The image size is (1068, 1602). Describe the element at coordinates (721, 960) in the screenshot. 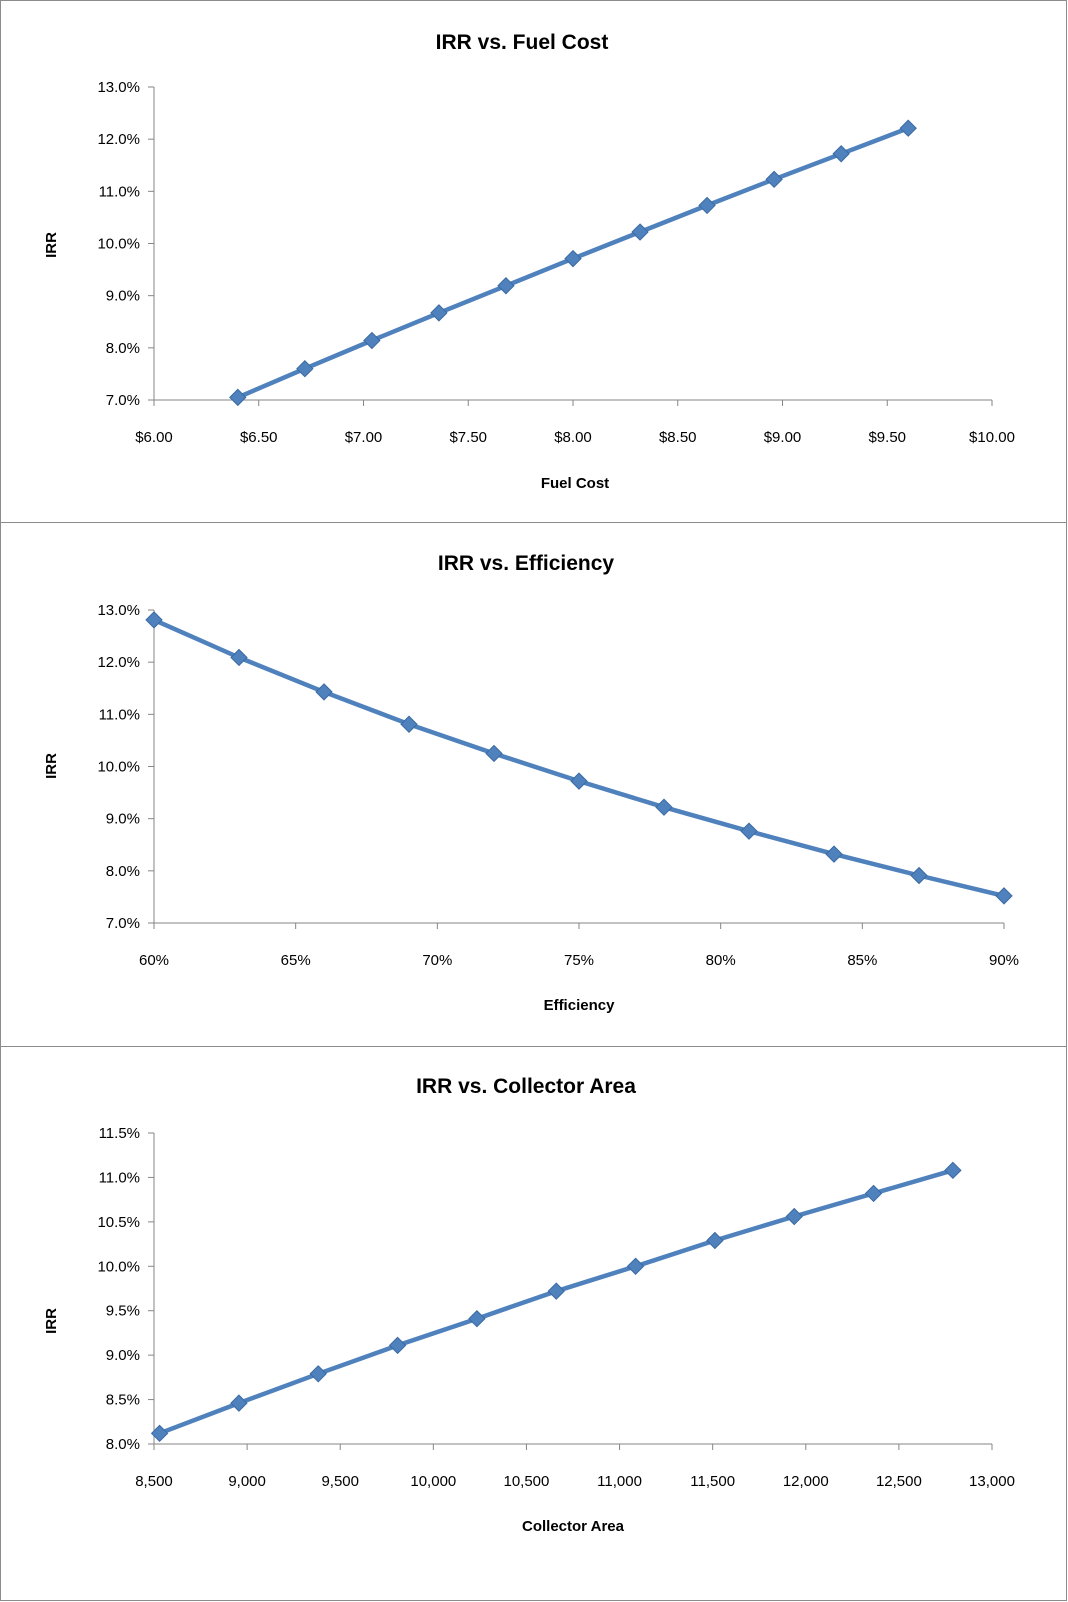

I see `x-tick-label: 80%` at that location.